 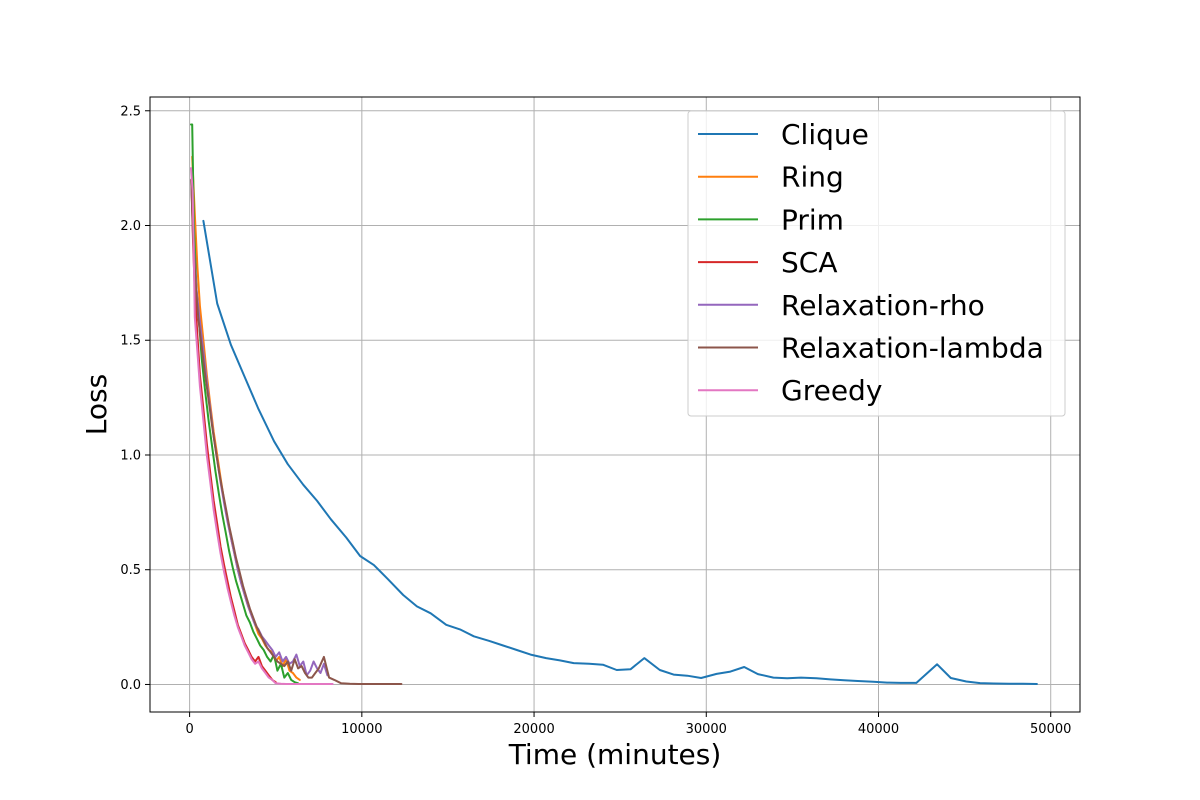 What do you see at coordinates (812, 177) in the screenshot?
I see `legend-label: Ring` at bounding box center [812, 177].